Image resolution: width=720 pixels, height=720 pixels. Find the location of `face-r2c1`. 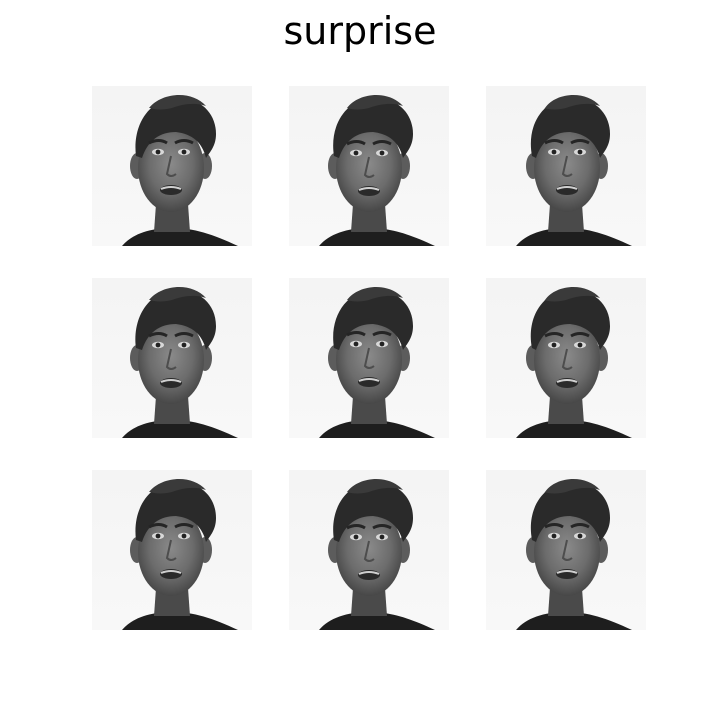

face-r2c1 is located at coordinates (172, 358).